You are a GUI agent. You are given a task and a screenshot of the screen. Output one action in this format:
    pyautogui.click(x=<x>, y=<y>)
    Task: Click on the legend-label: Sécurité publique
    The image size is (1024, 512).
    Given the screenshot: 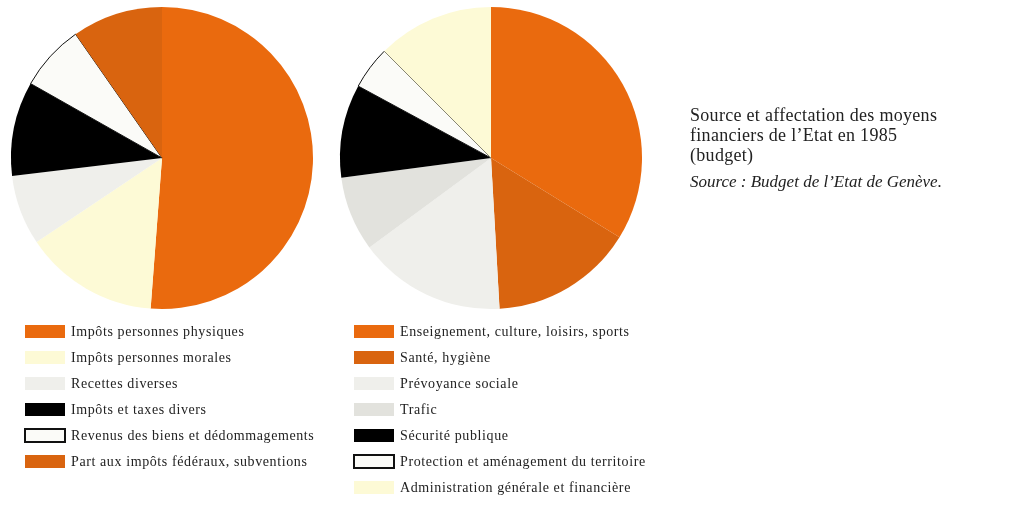 What is the action you would take?
    pyautogui.click(x=454, y=435)
    